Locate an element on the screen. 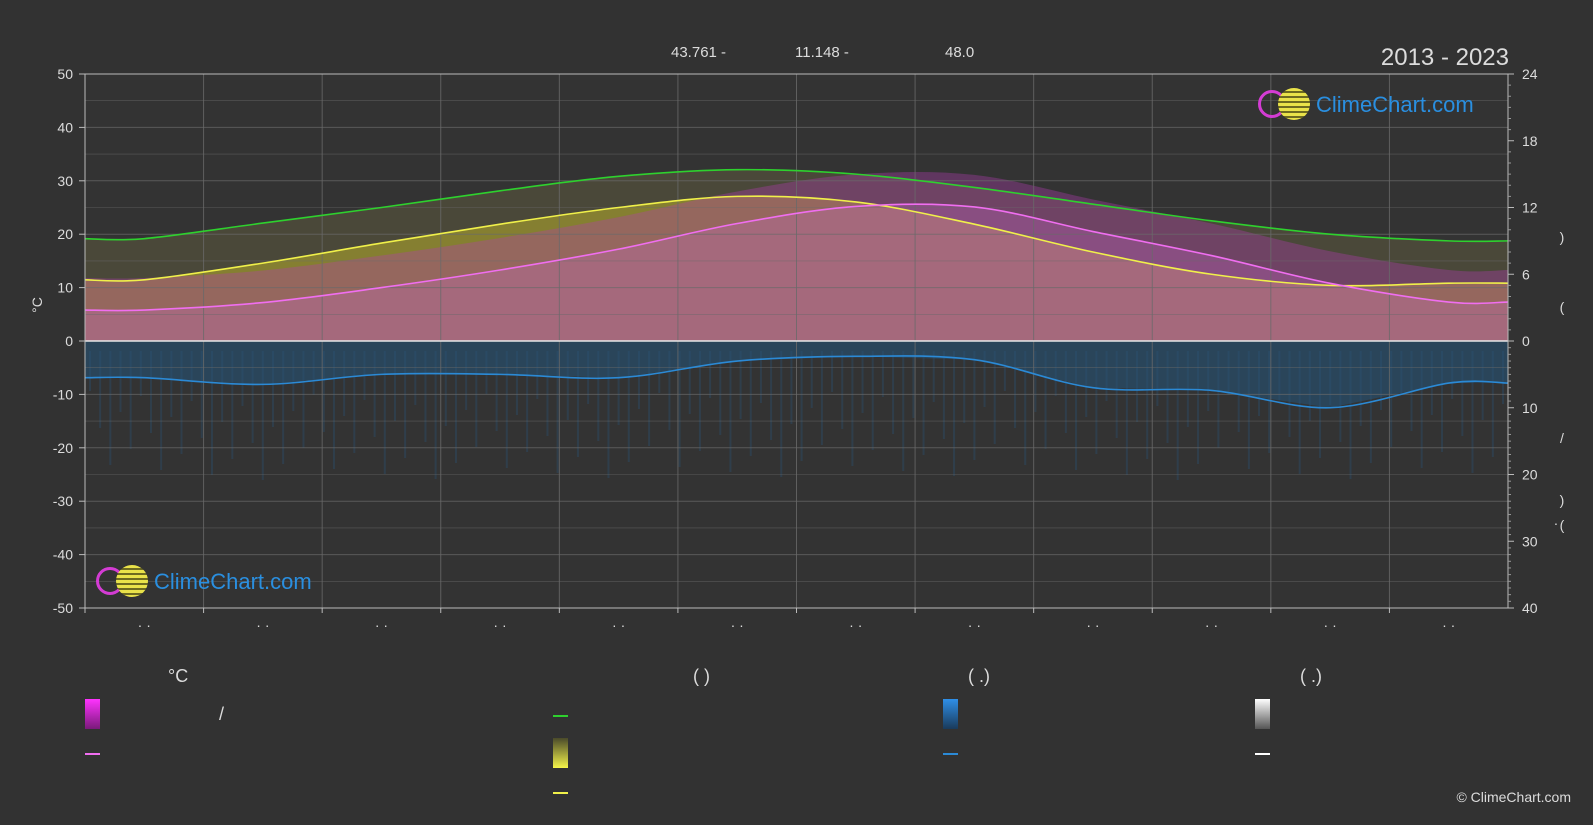 This screenshot has height=825, width=1593. legend-temp-slash: / is located at coordinates (222, 714).